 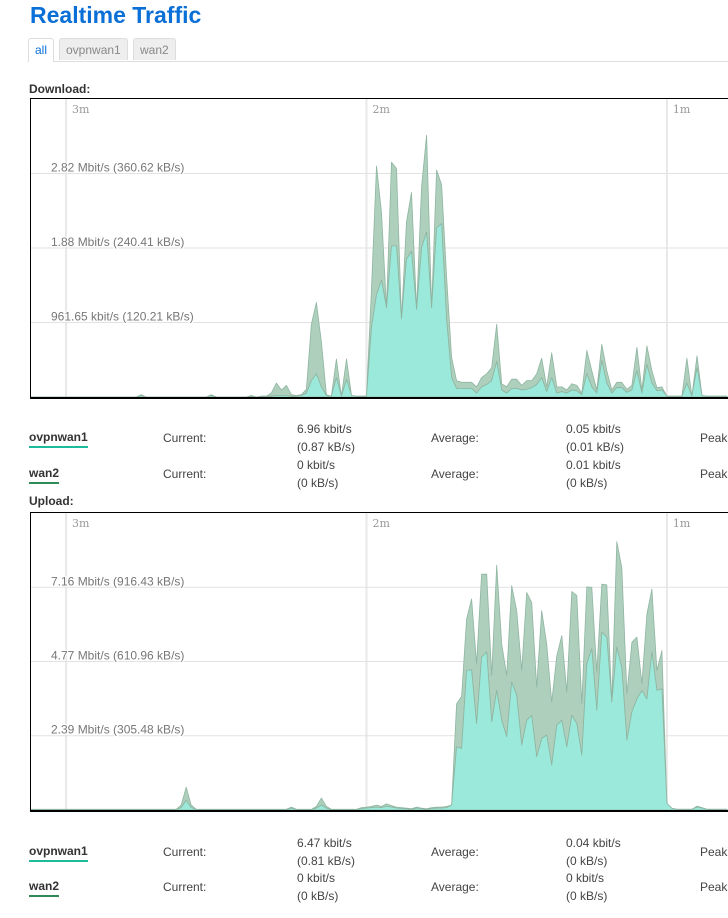 What do you see at coordinates (117, 655) in the screenshot?
I see `value-gridline-label: 4.77 Mbit/s (610.96 kB/s)` at bounding box center [117, 655].